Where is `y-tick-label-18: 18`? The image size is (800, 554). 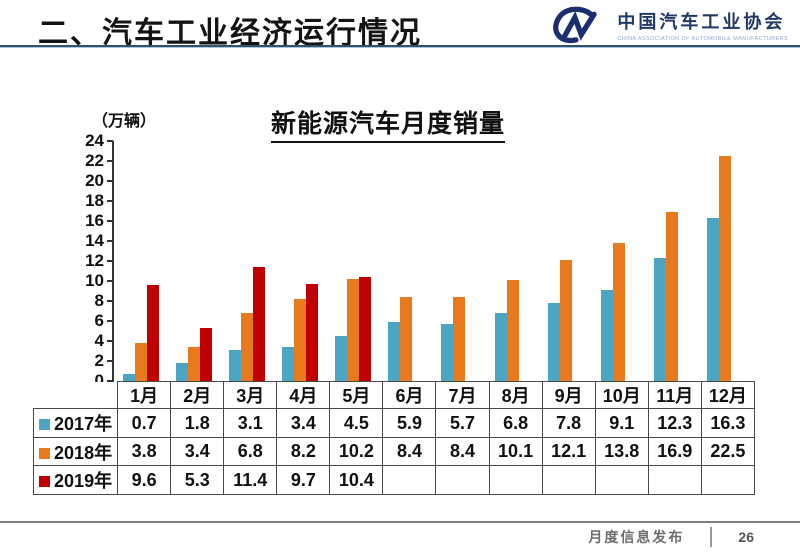 y-tick-label-18: 18 is located at coordinates (94, 200).